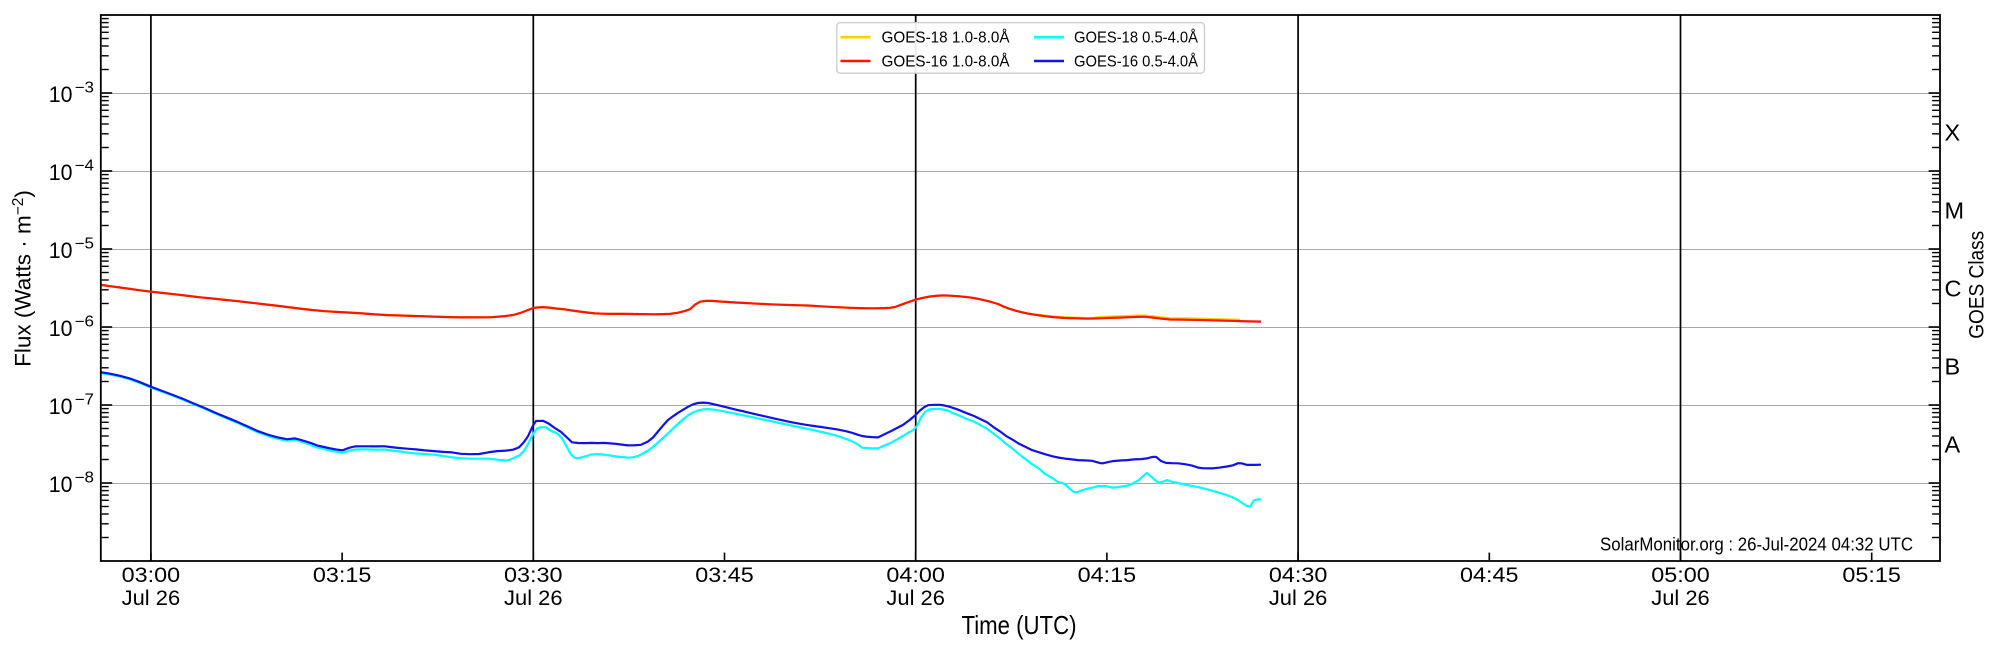 This screenshot has width=2000, height=655. Describe the element at coordinates (84, 400) in the screenshot. I see `svg-text: −7` at that location.